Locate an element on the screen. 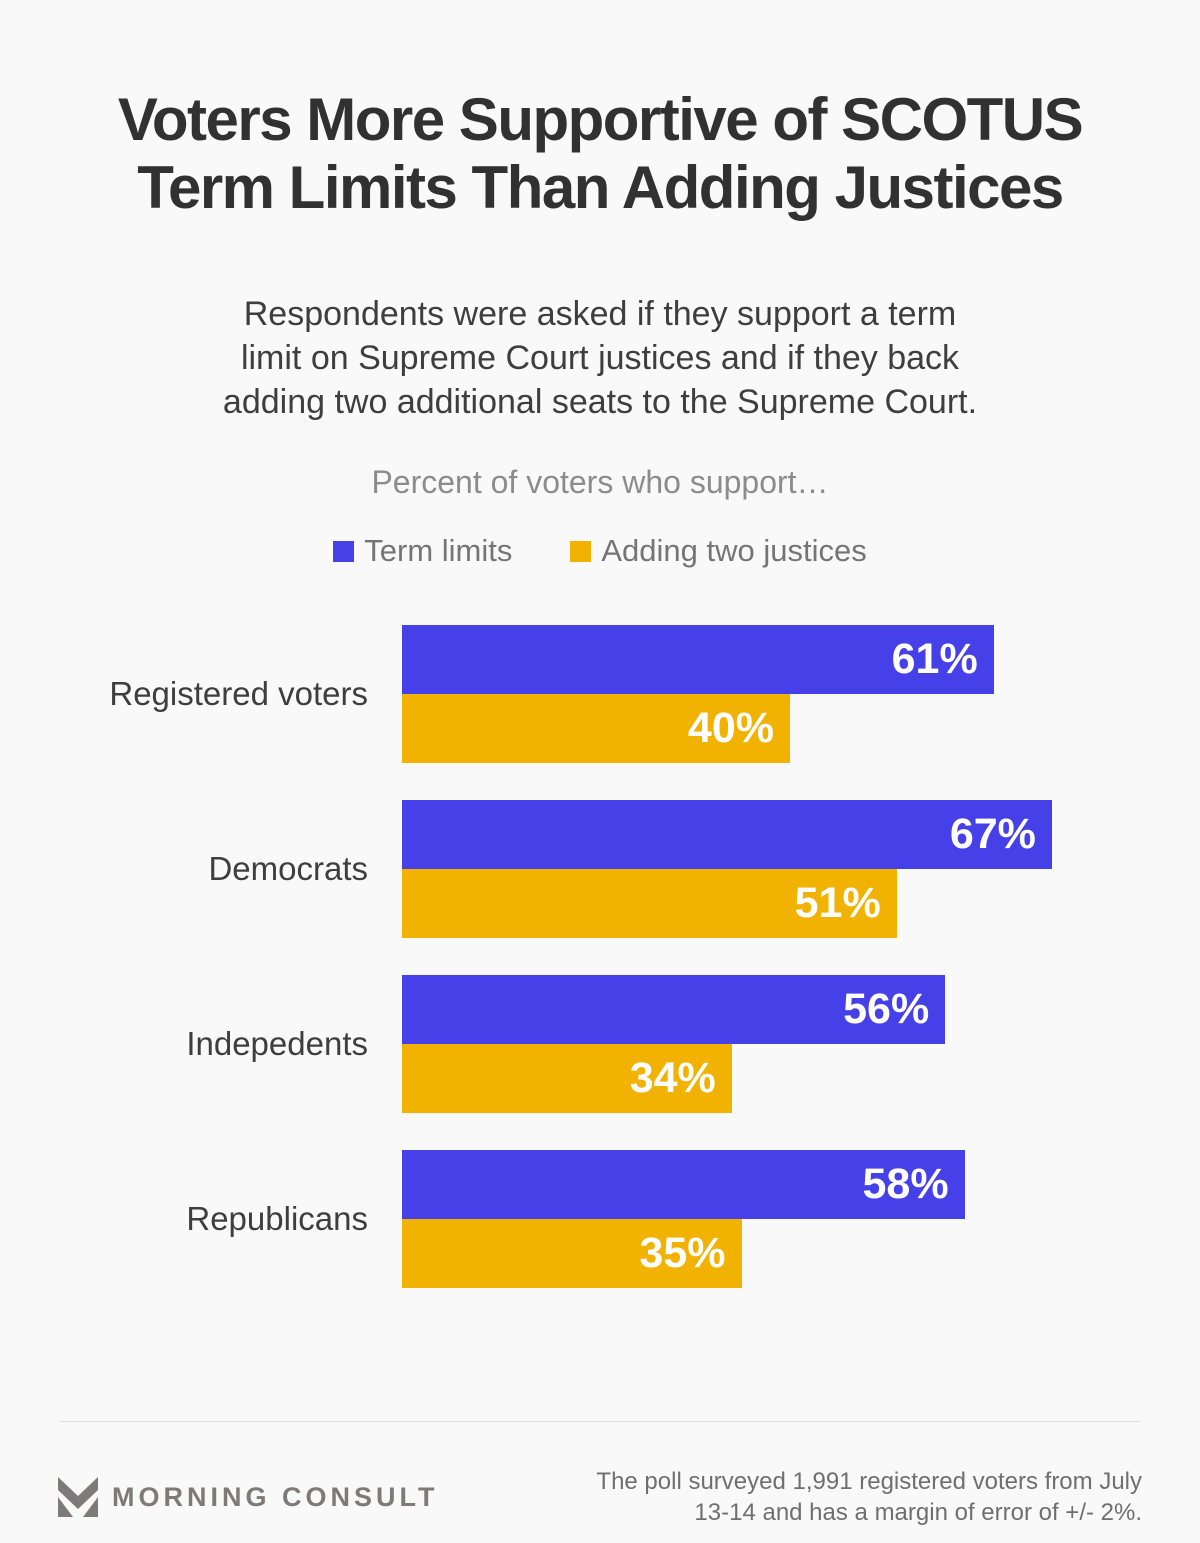 The image size is (1200, 1543). bar-pair: 61% 40% is located at coordinates (801, 694).